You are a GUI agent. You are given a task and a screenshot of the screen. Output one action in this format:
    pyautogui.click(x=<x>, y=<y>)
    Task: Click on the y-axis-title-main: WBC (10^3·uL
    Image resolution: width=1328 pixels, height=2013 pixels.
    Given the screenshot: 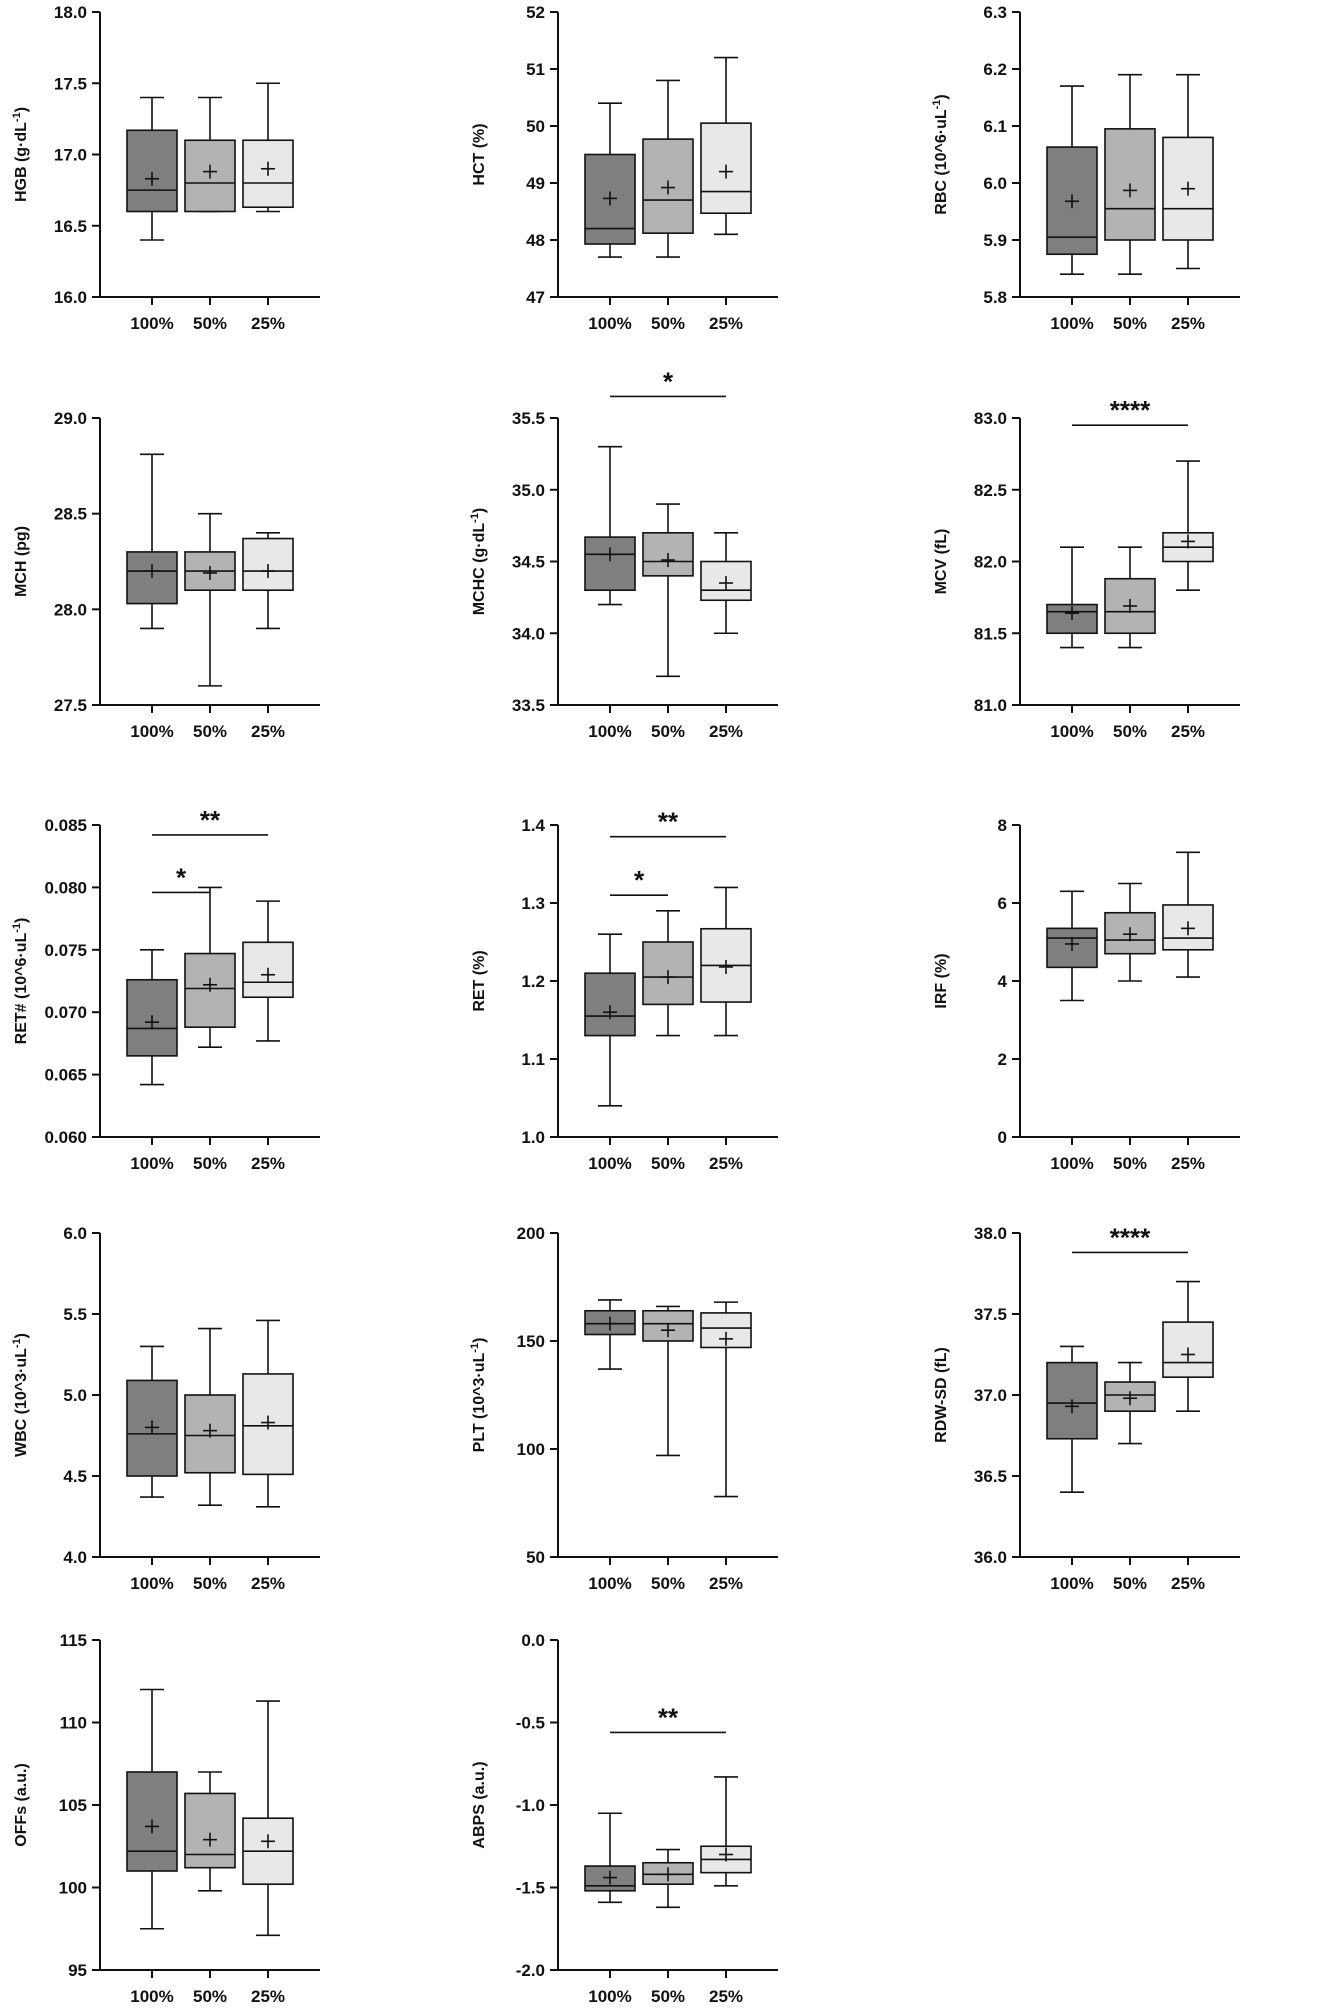 What is the action you would take?
    pyautogui.click(x=21, y=1402)
    